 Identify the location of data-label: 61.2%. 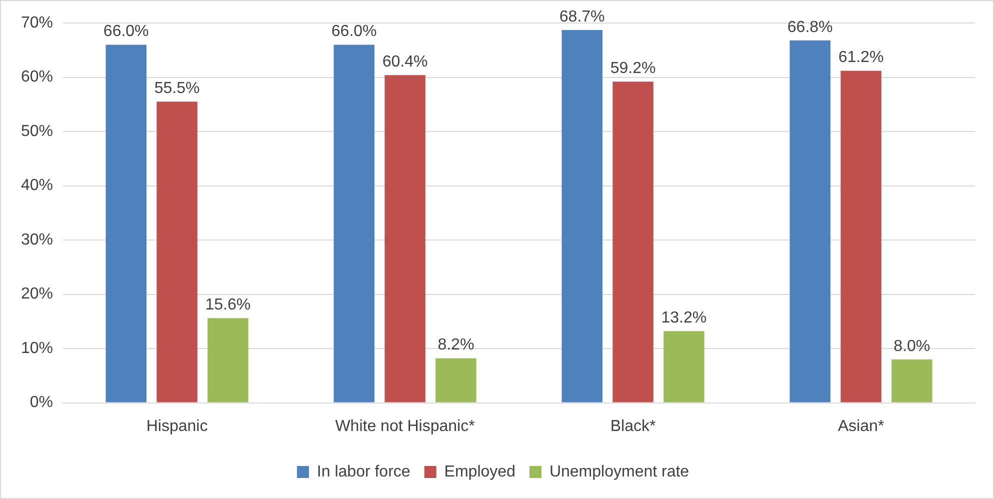
(861, 57).